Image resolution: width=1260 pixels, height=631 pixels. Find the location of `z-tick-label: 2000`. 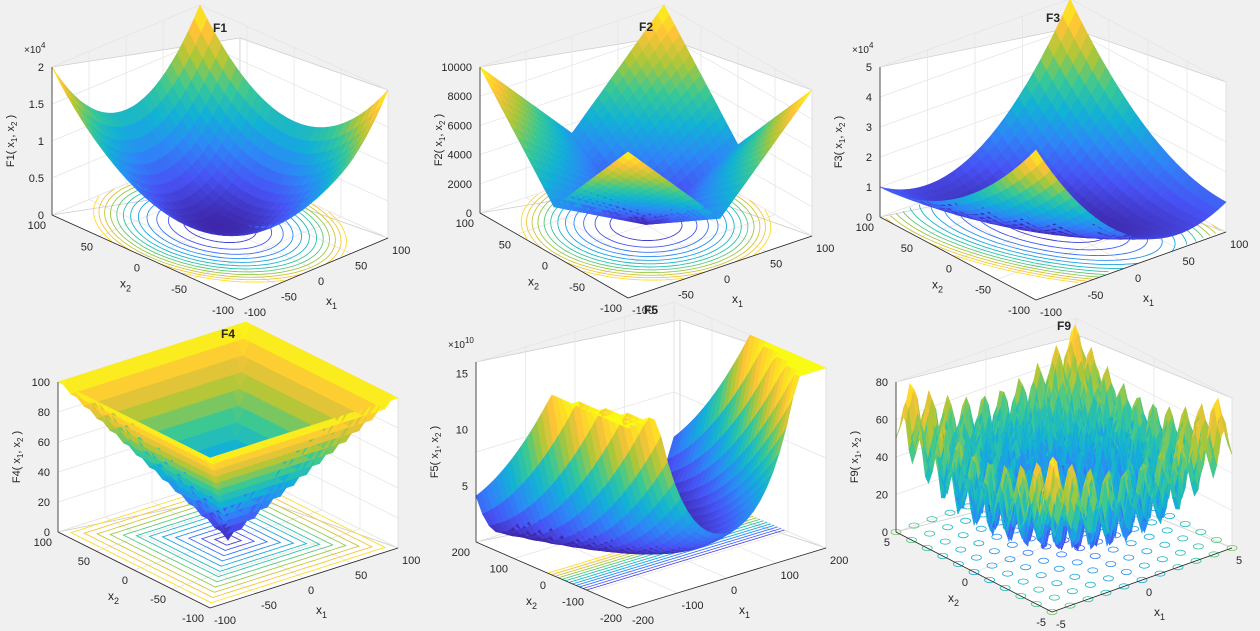

z-tick-label: 2000 is located at coordinates (460, 185).